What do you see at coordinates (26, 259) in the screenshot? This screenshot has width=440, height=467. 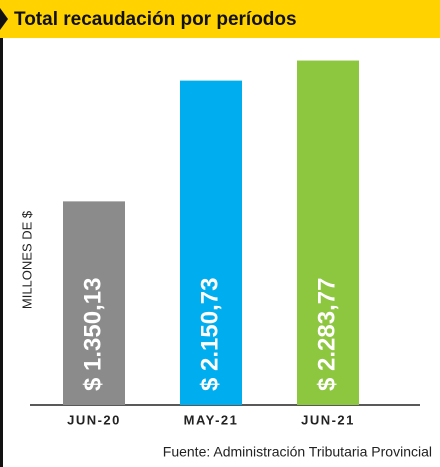 I see `y-axis-label: MILLONES DE $` at bounding box center [26, 259].